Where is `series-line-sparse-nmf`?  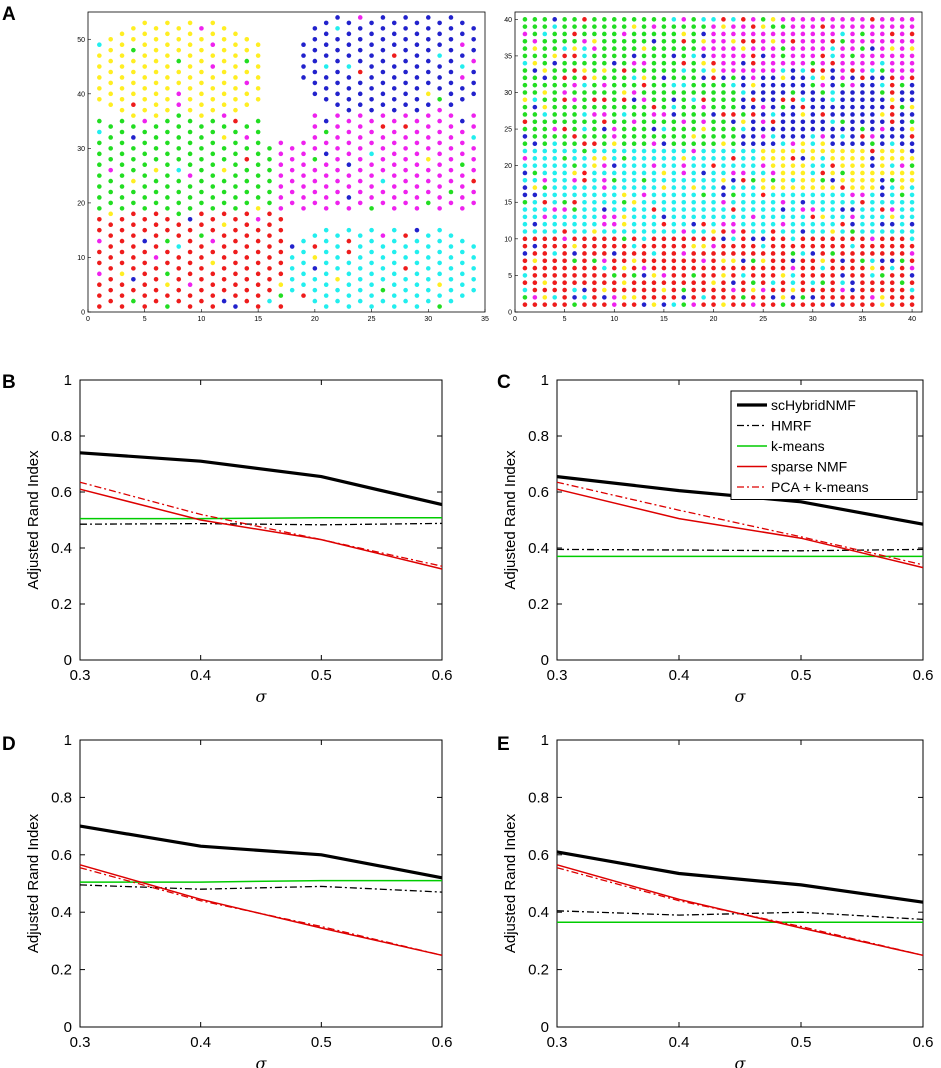 series-line-sparse-nmf is located at coordinates (740, 528).